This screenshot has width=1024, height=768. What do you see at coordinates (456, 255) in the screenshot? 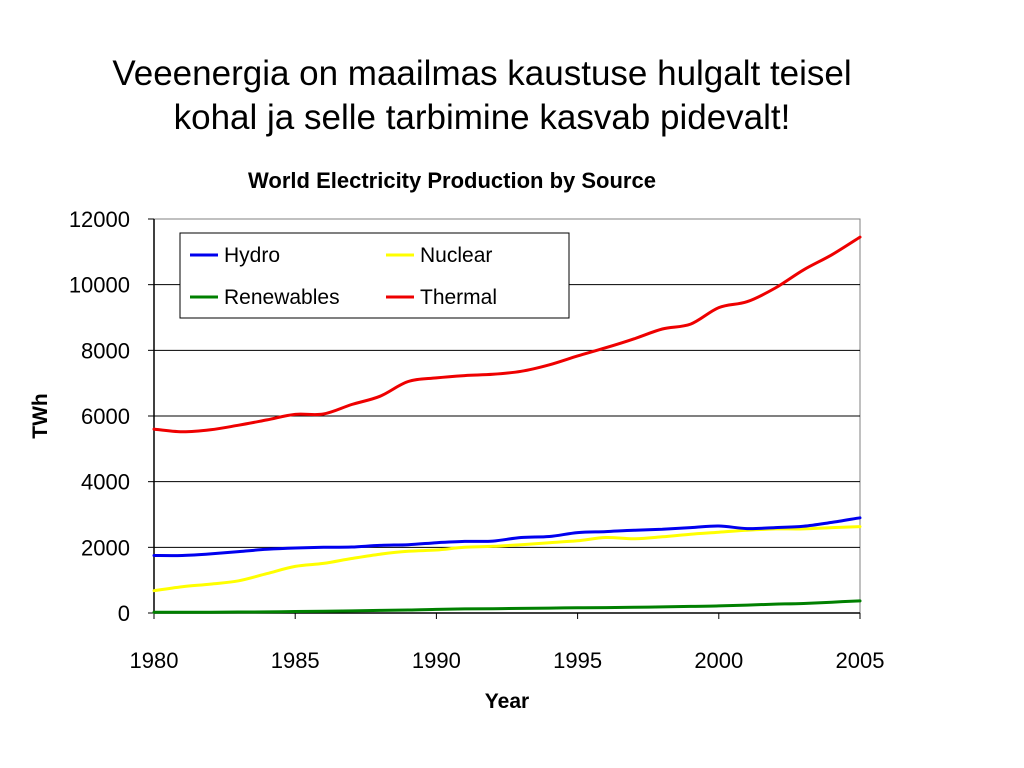
I see `legend-label-nuclear: Nuclear` at bounding box center [456, 255].